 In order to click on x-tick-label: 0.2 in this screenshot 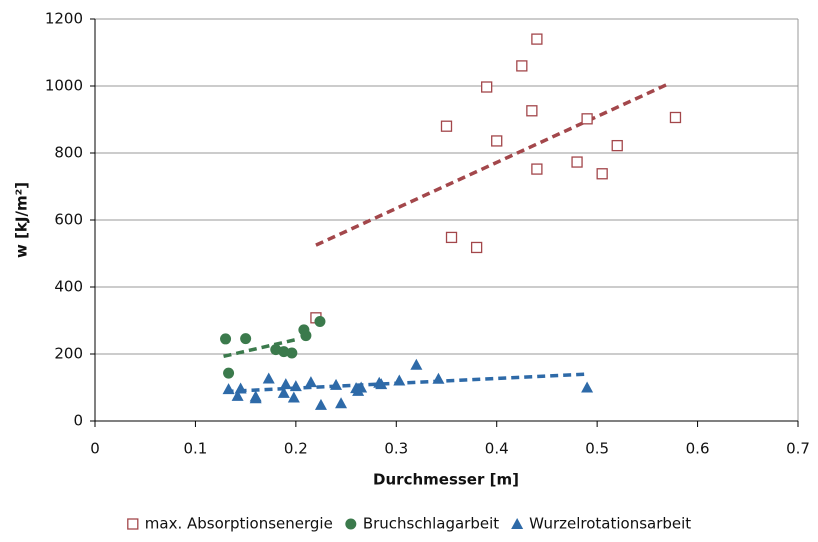, I will do `click(296, 449)`.